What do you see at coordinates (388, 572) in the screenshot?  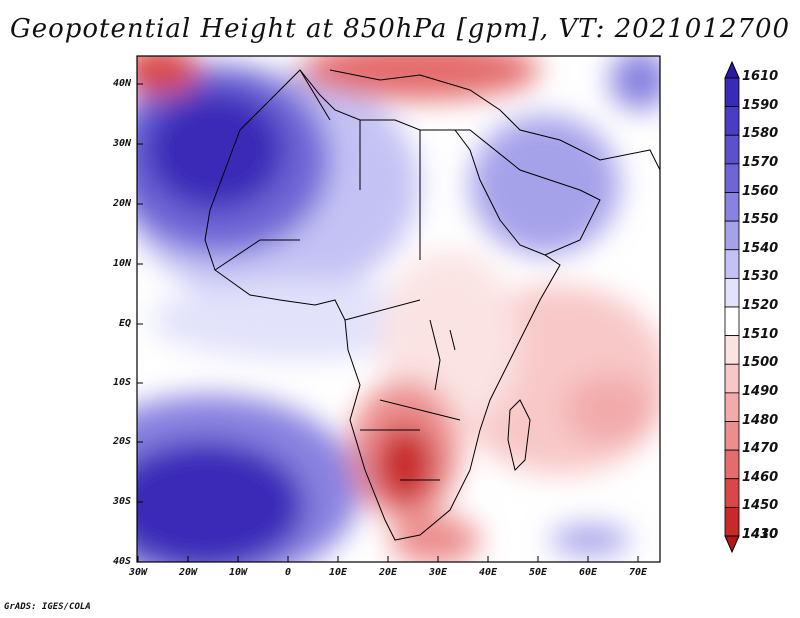 I see `lon-label: 20E` at bounding box center [388, 572].